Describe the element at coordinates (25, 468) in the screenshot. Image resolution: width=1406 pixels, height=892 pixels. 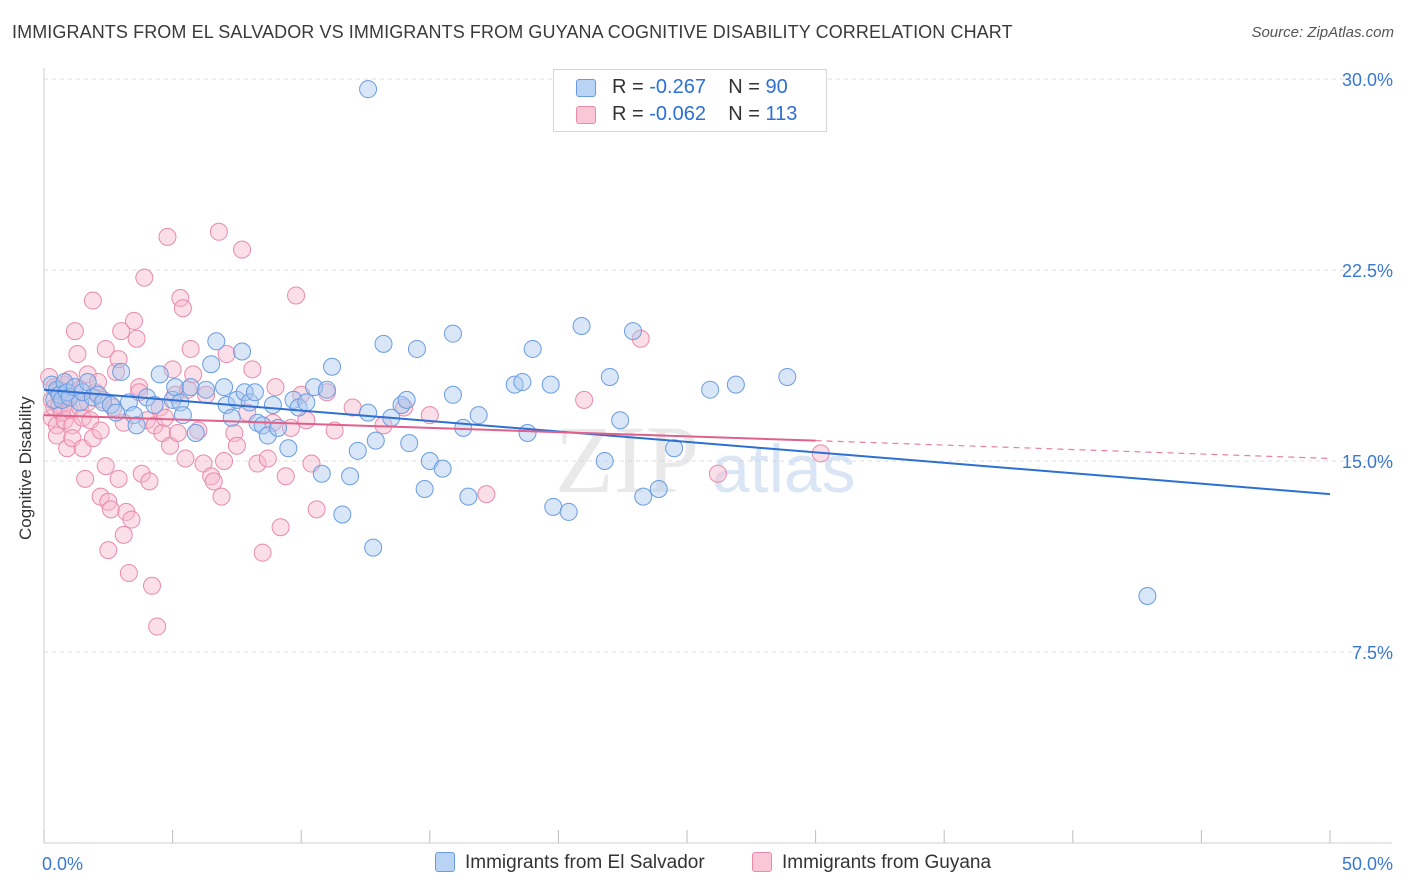
I see `y-axis-title: Cognitive Disability` at that location.